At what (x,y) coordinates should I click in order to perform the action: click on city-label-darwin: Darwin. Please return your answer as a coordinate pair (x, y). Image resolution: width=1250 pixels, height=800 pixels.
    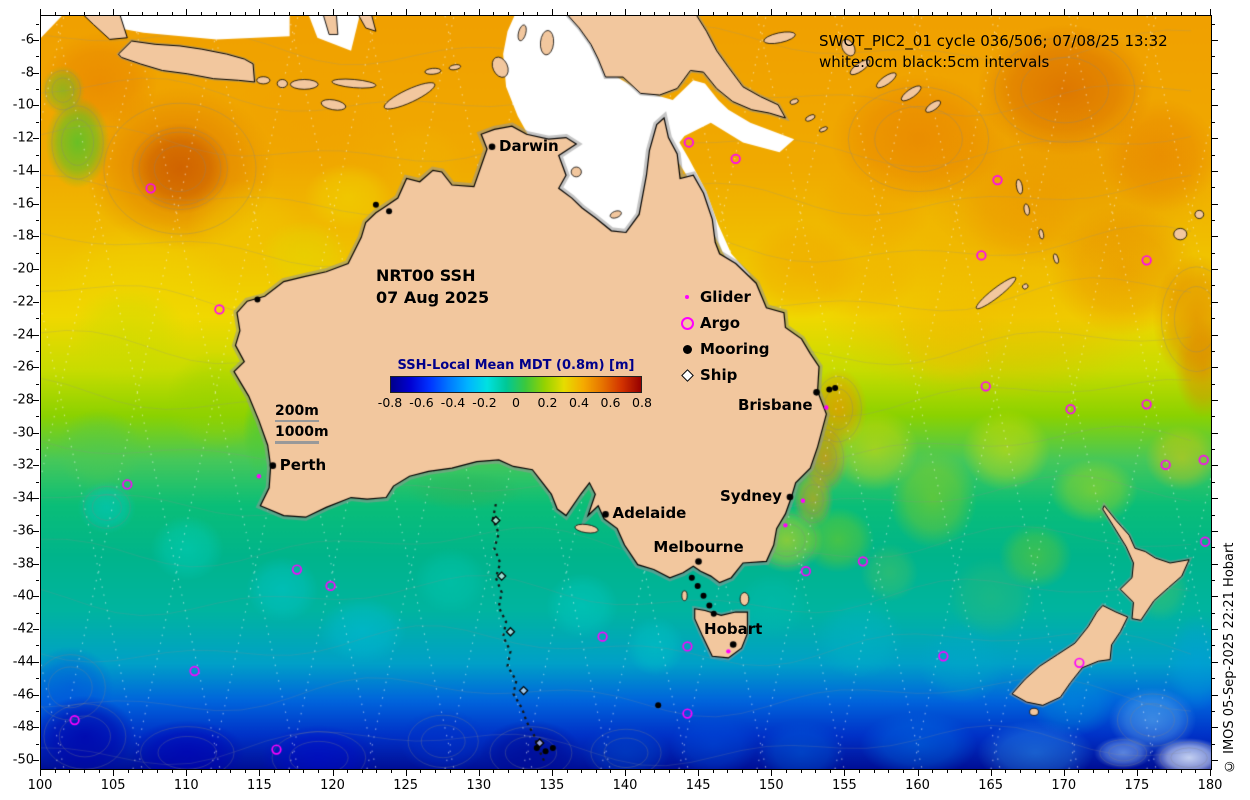
    Looking at the image, I should click on (529, 145).